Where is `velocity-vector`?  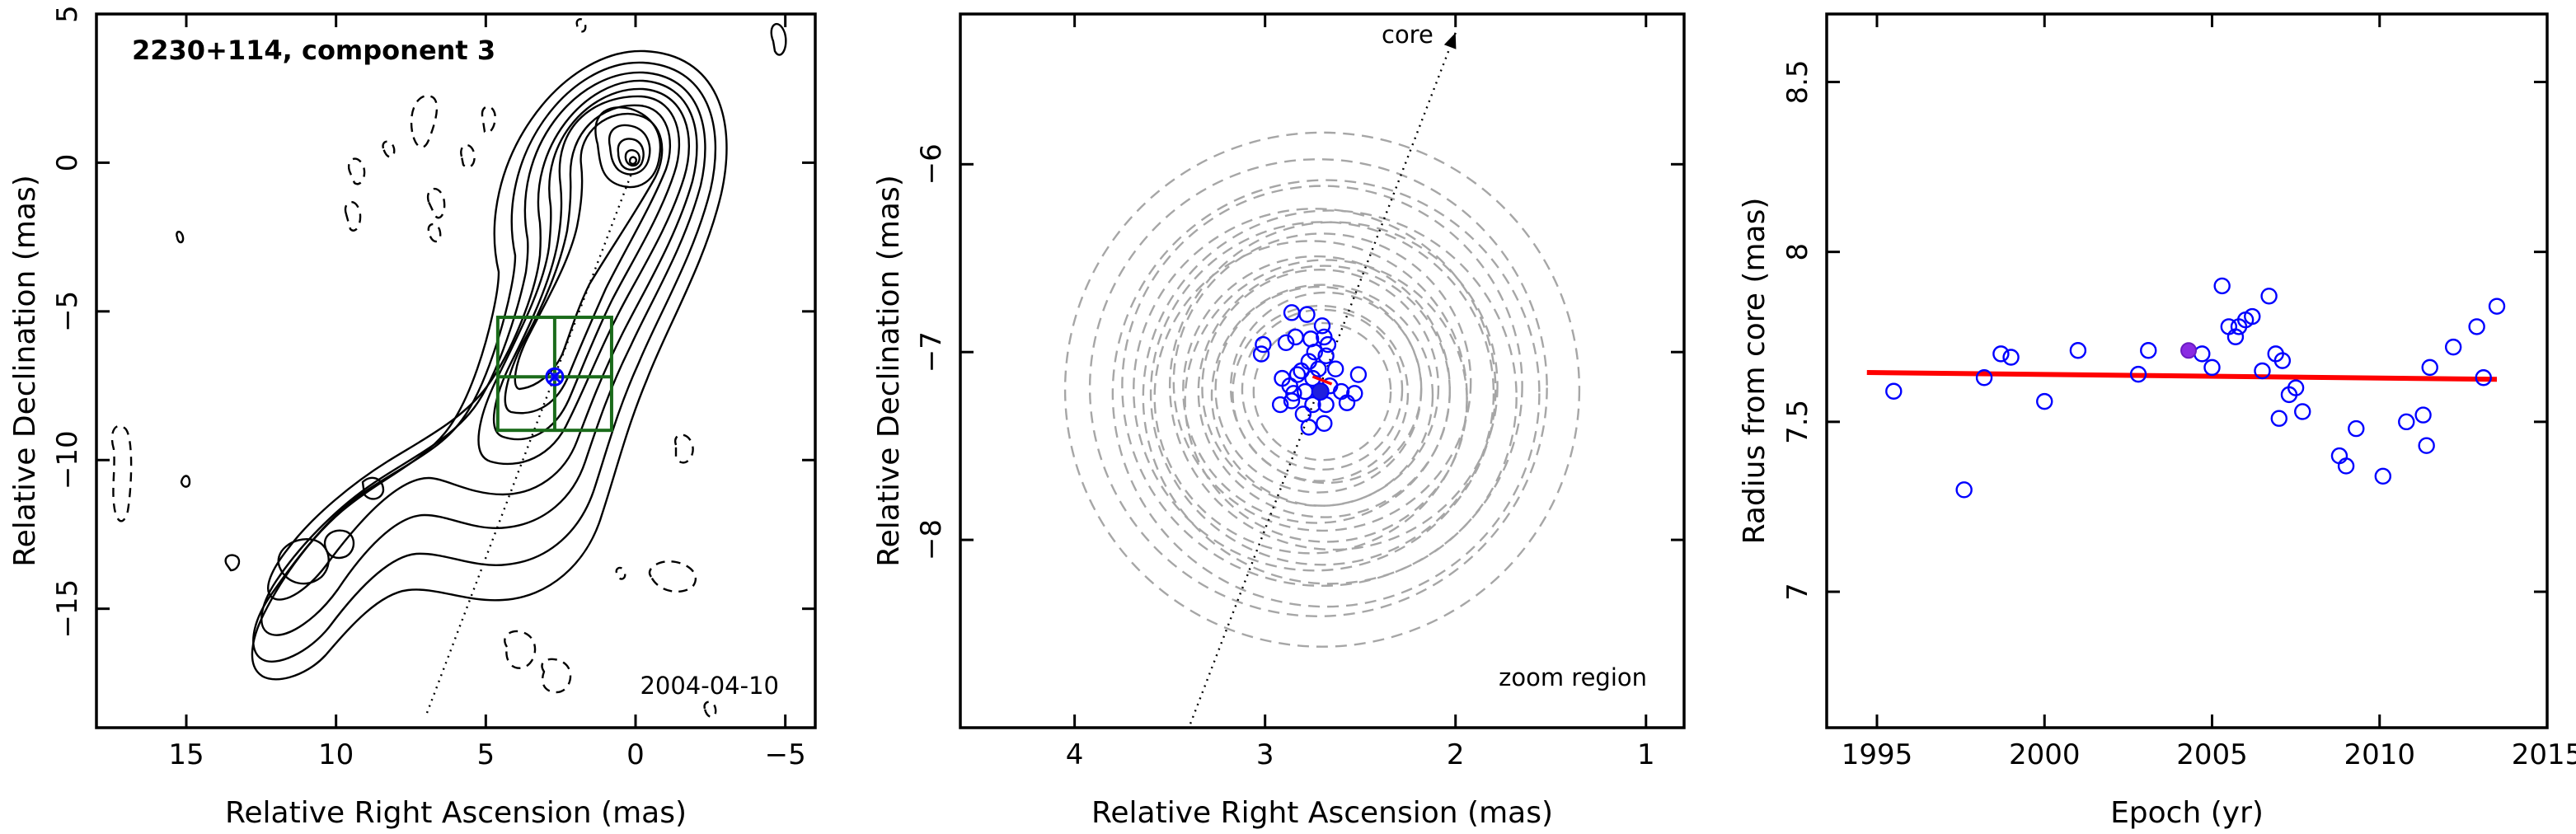
velocity-vector is located at coordinates (1322, 380).